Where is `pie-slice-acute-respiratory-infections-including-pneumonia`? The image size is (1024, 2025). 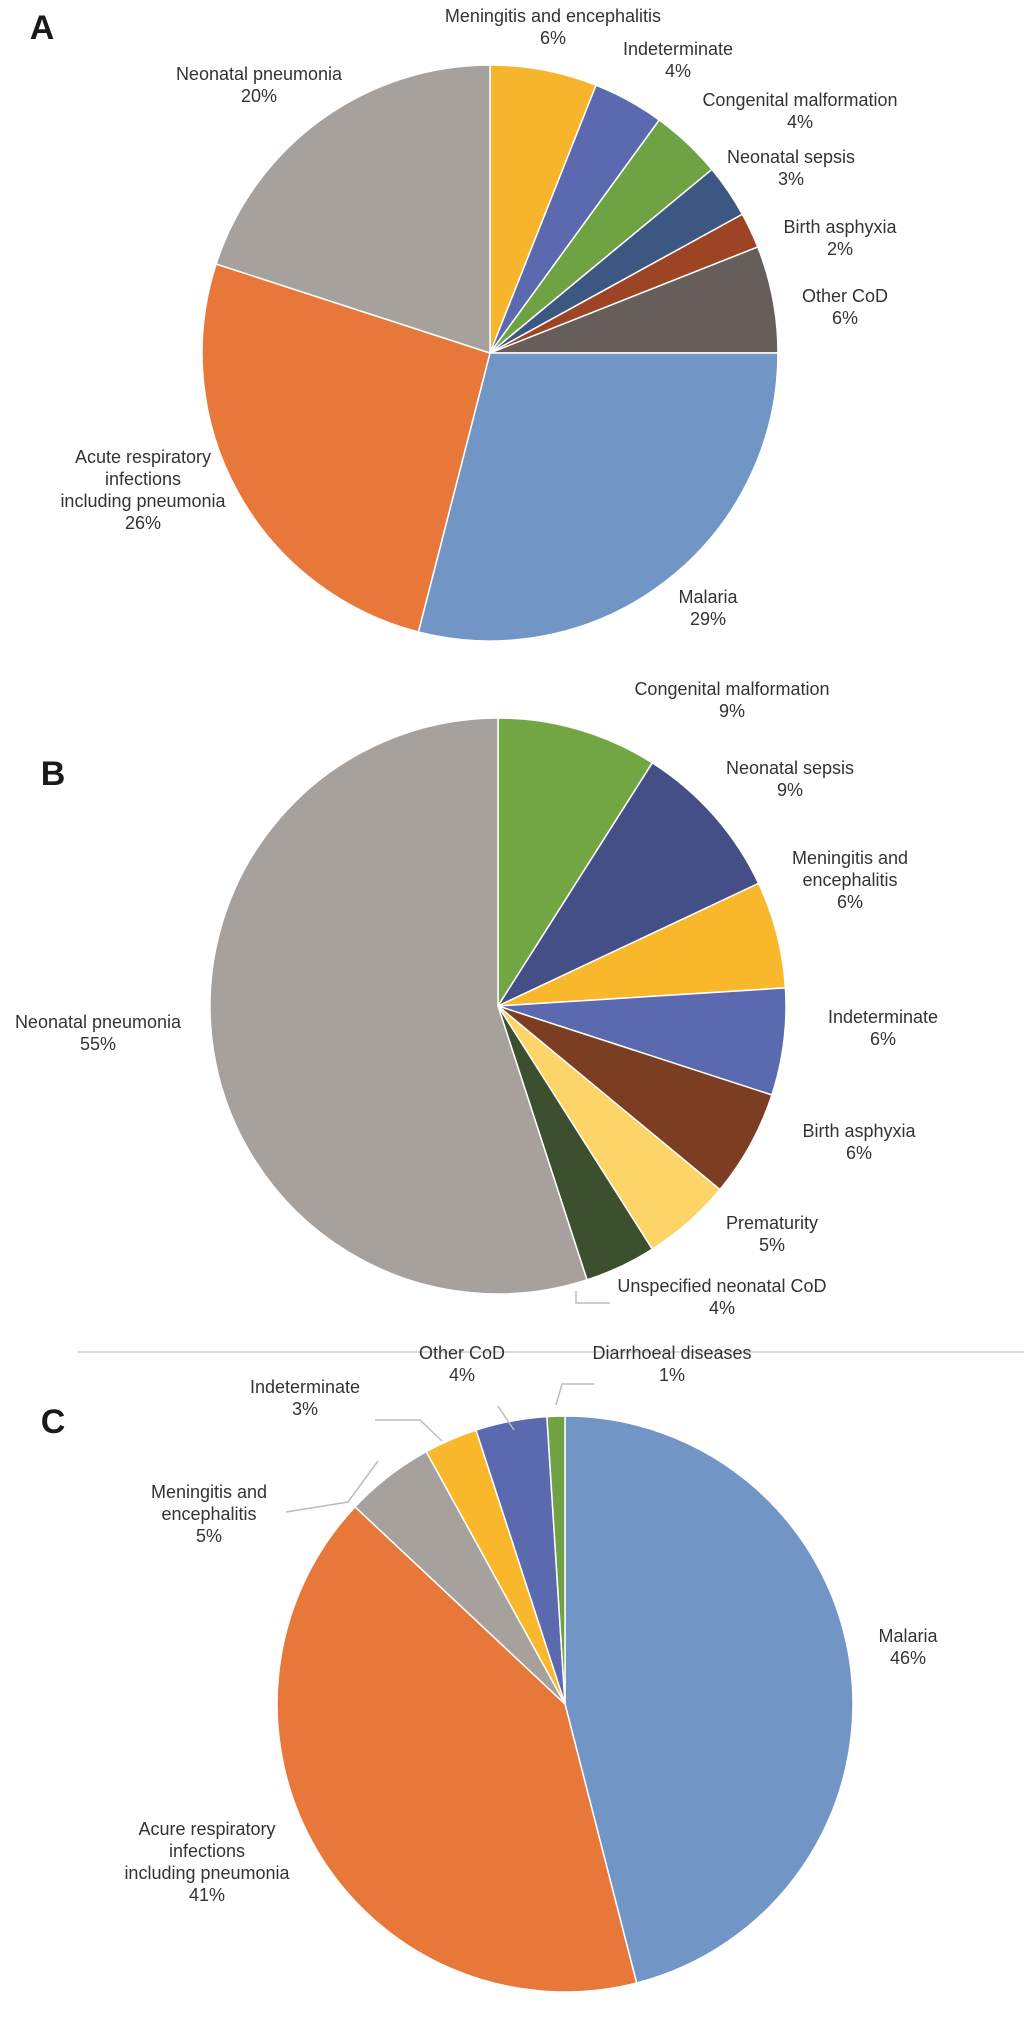
pie-slice-acute-respiratory-infections-including-pneumonia is located at coordinates (346, 448).